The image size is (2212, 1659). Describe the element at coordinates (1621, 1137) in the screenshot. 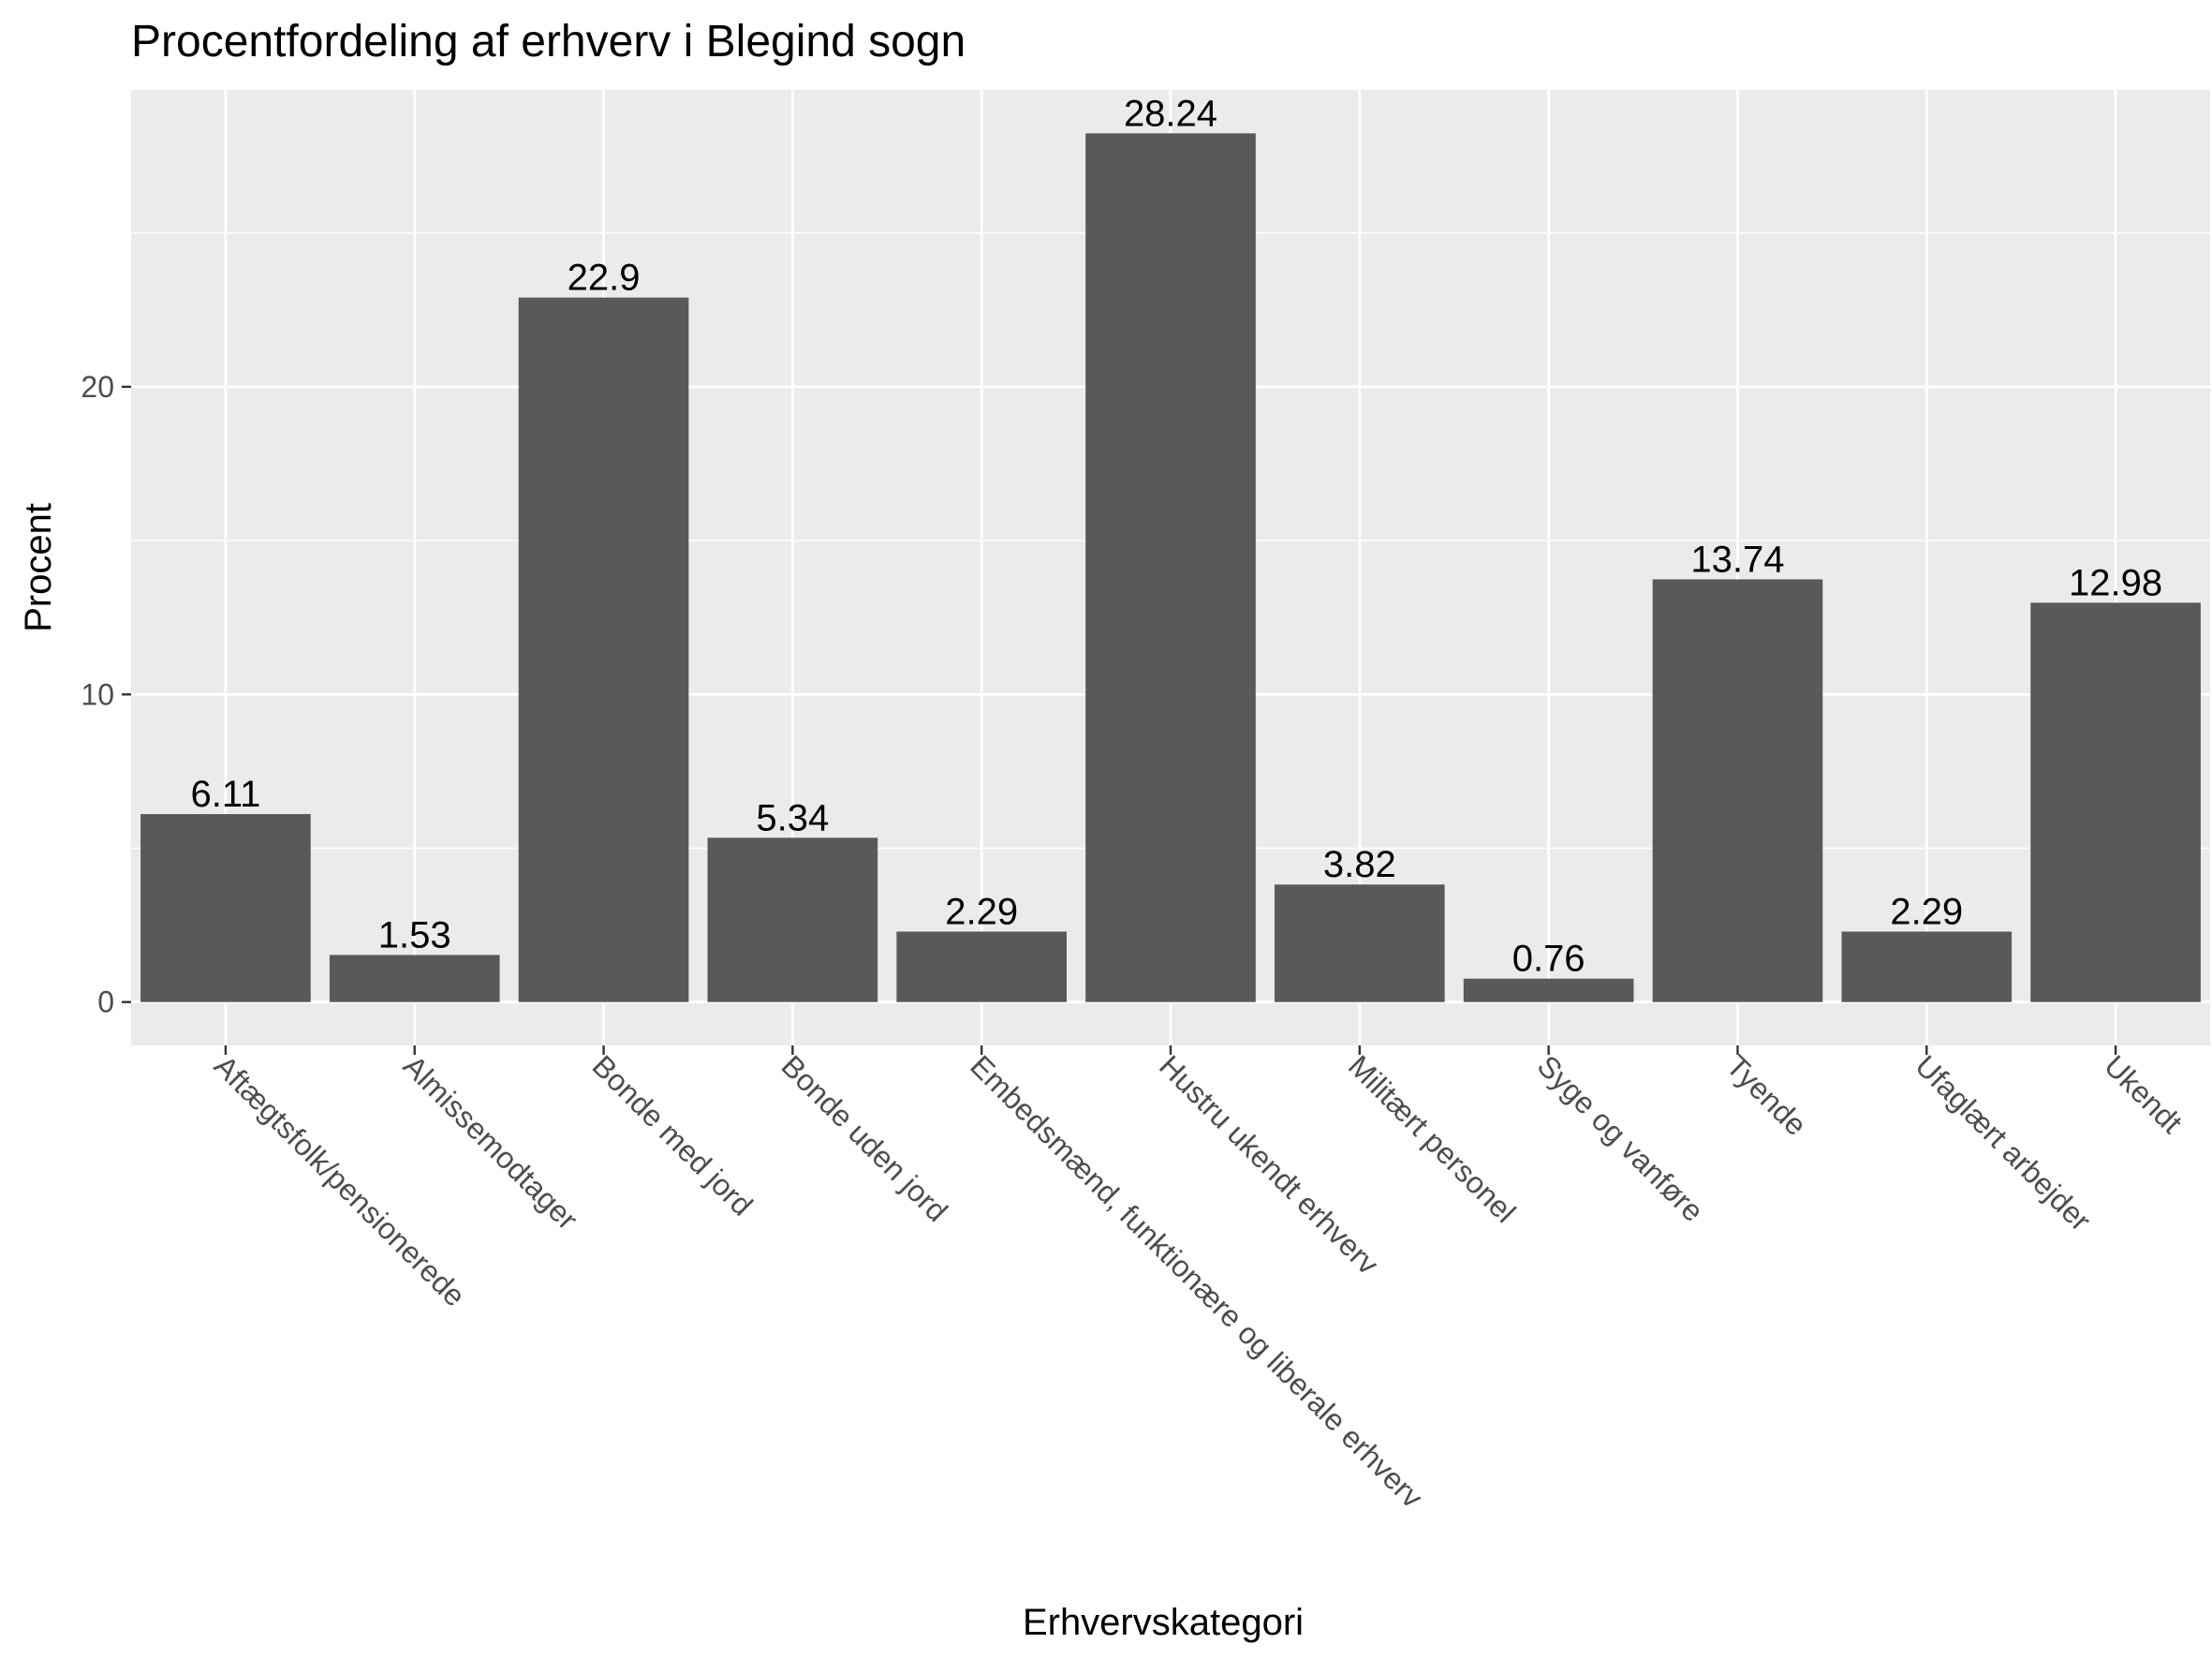

I see `x-tick-label: Syge og vanføre` at that location.